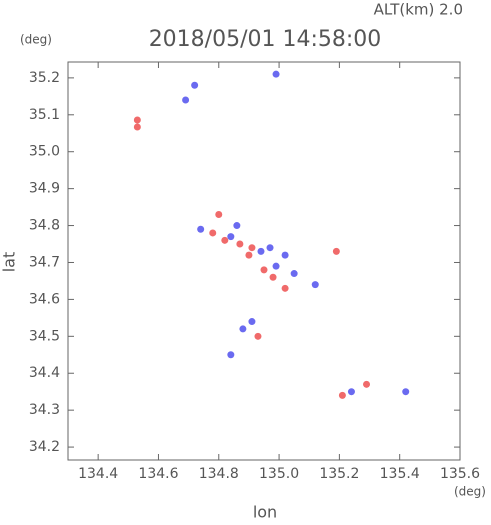  I want to click on y-tick-label: 34.2, so click(44, 447).